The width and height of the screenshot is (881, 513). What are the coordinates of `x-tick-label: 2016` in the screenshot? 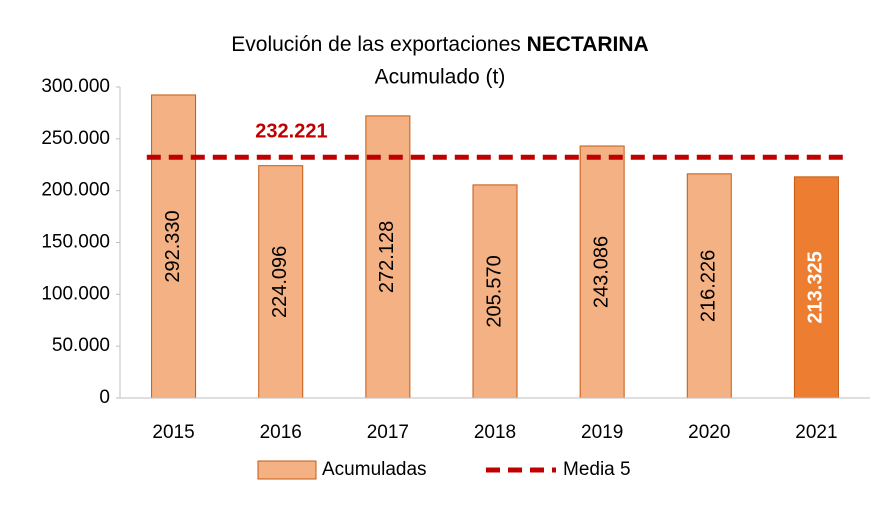 It's located at (281, 432).